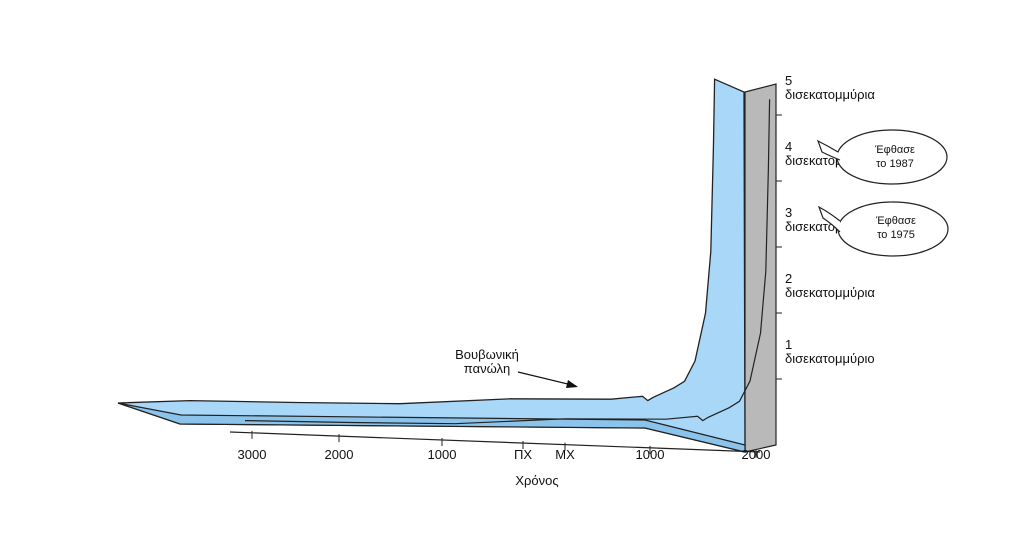  I want to click on x-axis-line, so click(495, 442).